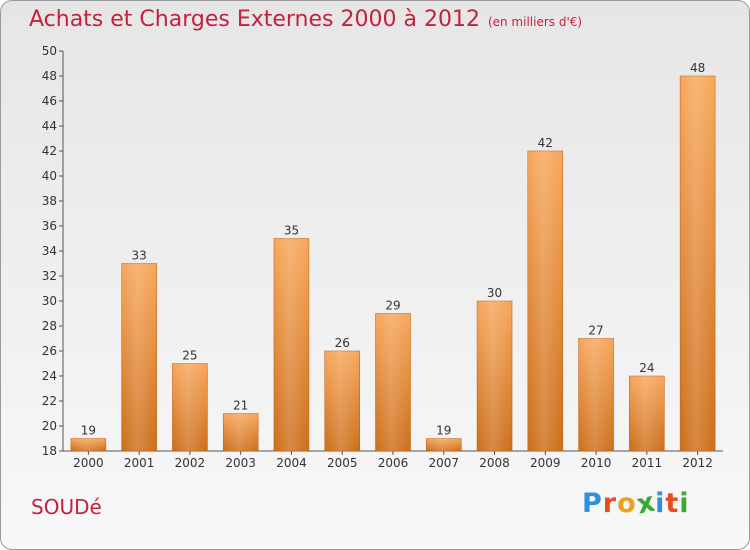 Image resolution: width=750 pixels, height=550 pixels. Describe the element at coordinates (49, 351) in the screenshot. I see `y-tick-label: 26` at that location.